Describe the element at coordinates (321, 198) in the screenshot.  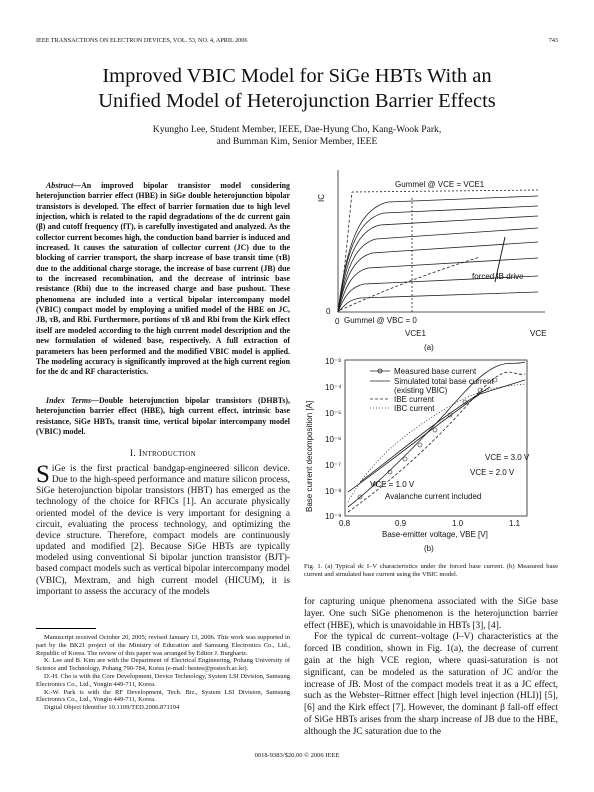
I see `axis-label: IC` at that location.